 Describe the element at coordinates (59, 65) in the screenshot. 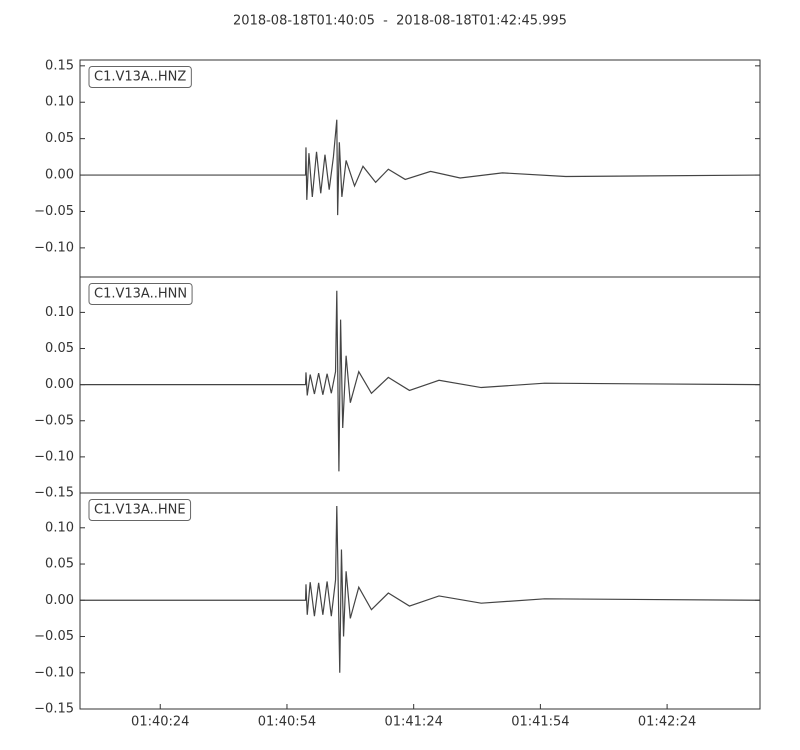

I see `y-tick-label: 0.15` at that location.